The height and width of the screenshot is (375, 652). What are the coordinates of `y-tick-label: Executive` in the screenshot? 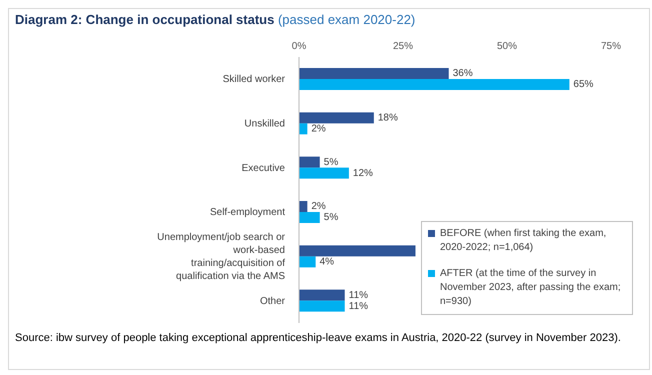 It's located at (264, 168).